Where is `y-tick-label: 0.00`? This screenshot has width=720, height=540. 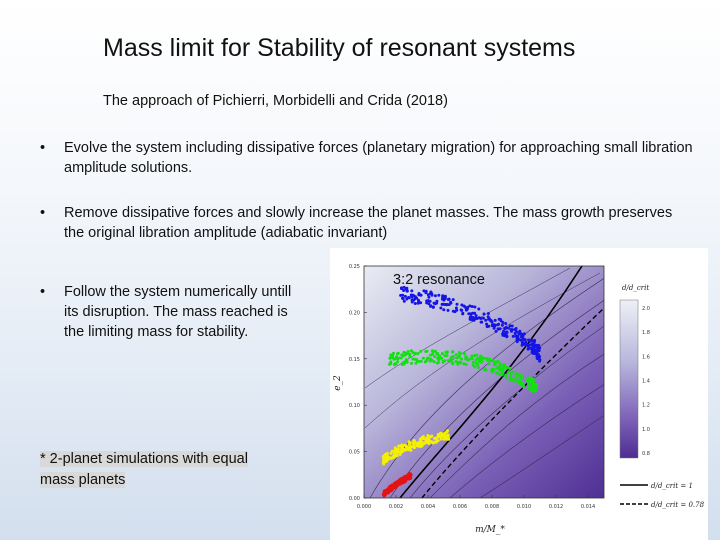 y-tick-label: 0.00 is located at coordinates (354, 499).